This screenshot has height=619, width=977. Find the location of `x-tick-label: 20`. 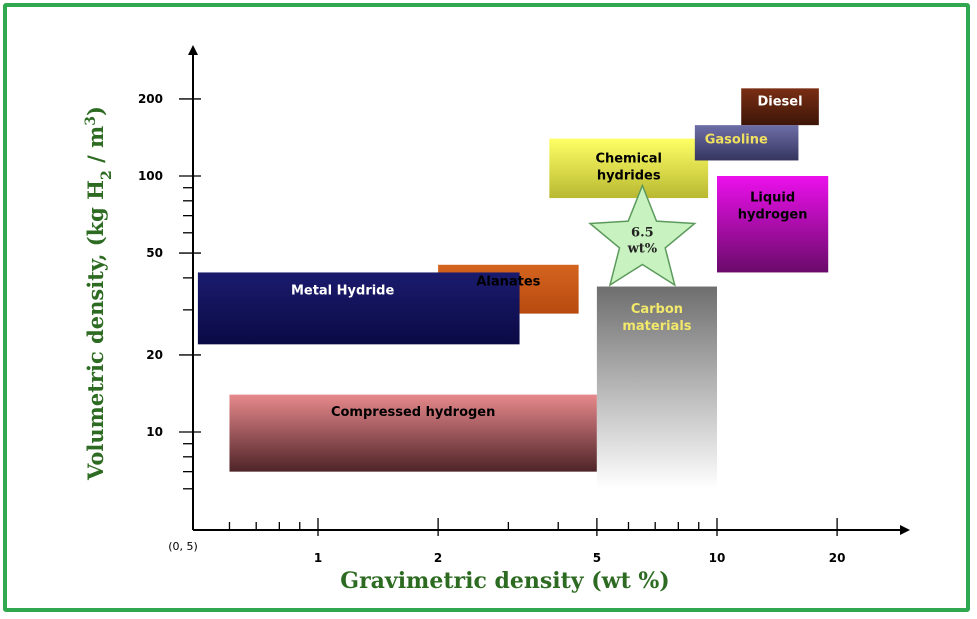

x-tick-label: 20 is located at coordinates (837, 558).